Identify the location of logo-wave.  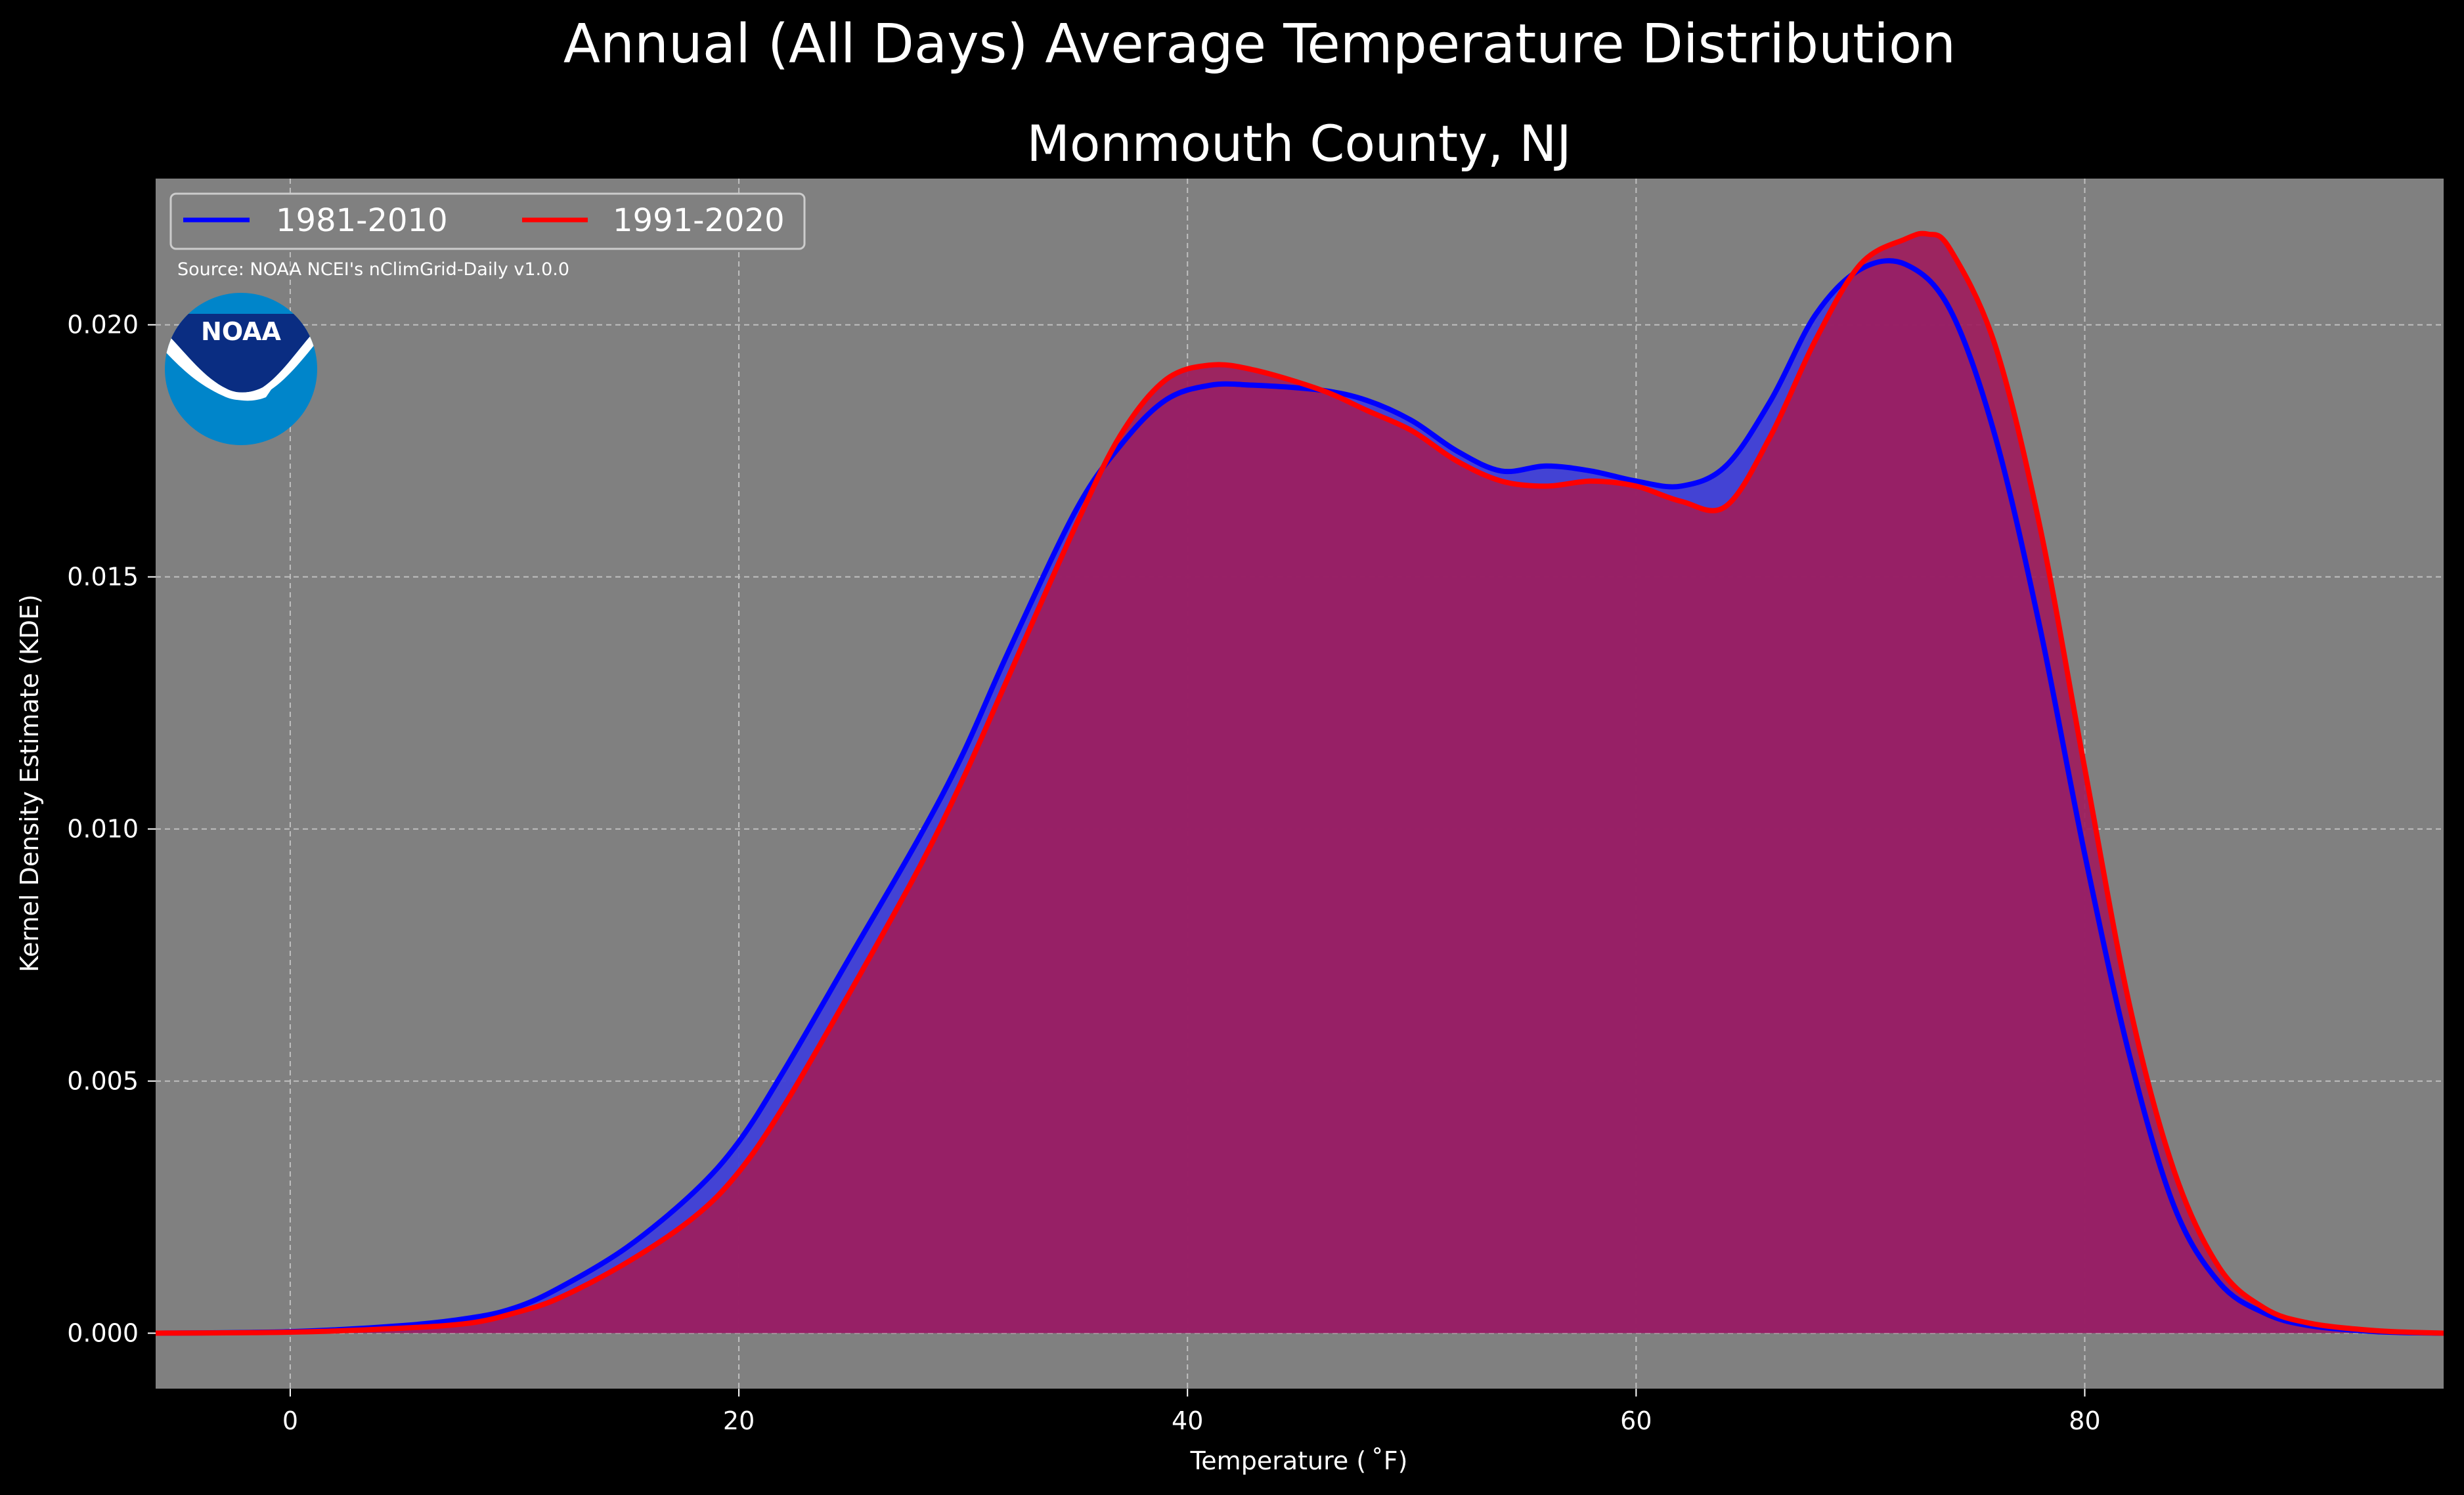
(241, 364).